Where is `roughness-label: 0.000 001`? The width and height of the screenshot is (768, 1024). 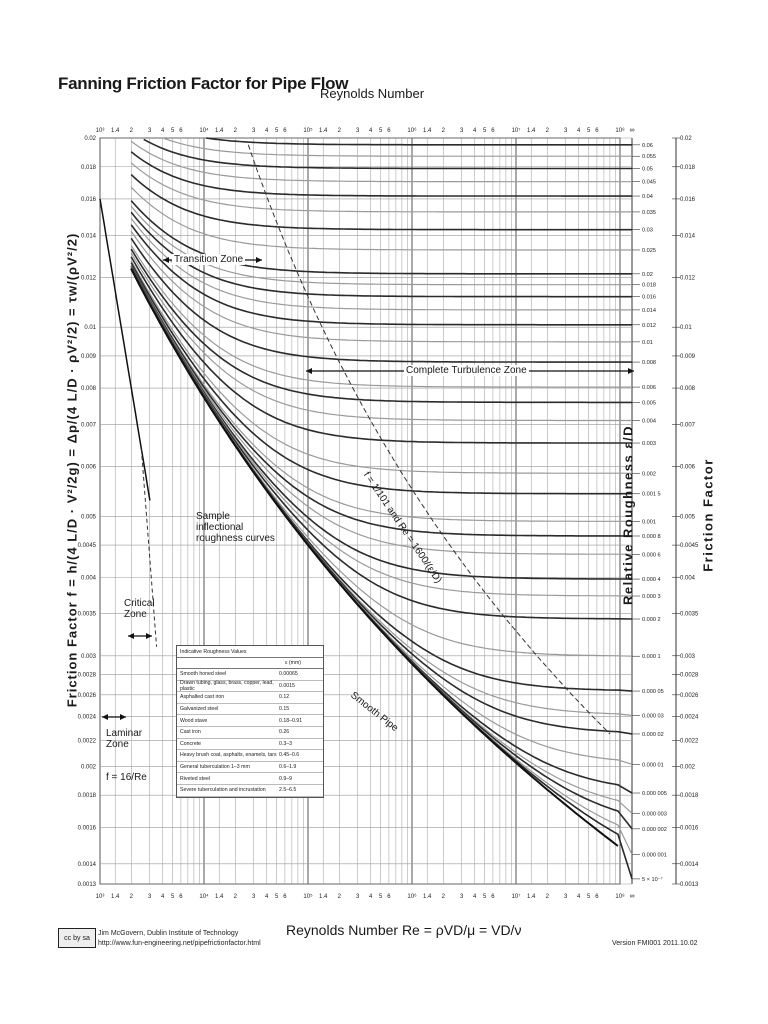
roughness-label: 0.000 001 is located at coordinates (654, 855).